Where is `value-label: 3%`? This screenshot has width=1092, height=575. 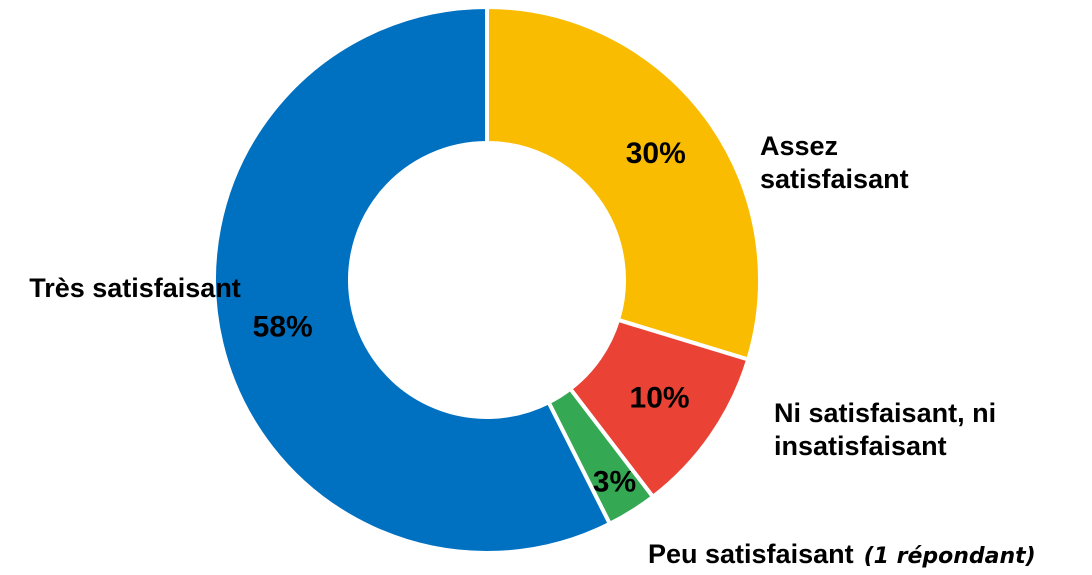 value-label: 3% is located at coordinates (614, 481).